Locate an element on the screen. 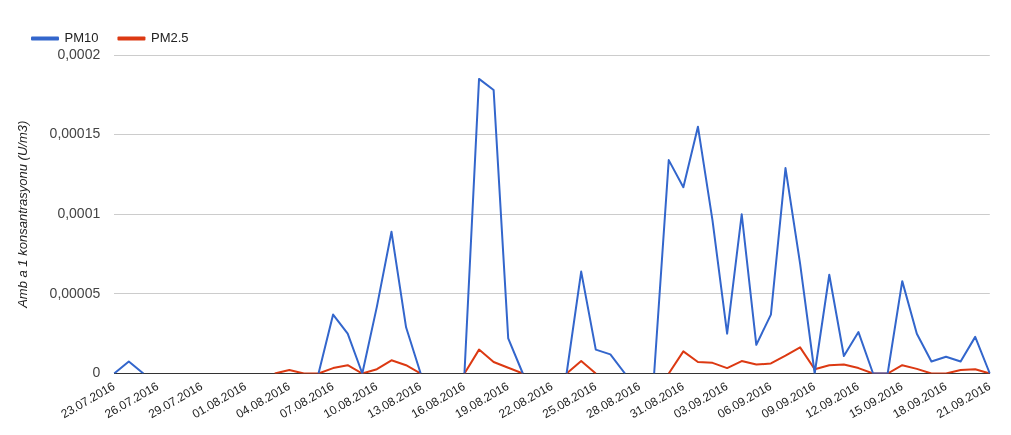 The height and width of the screenshot is (435, 1011). y-tick-label: 0,0001 is located at coordinates (79, 213).